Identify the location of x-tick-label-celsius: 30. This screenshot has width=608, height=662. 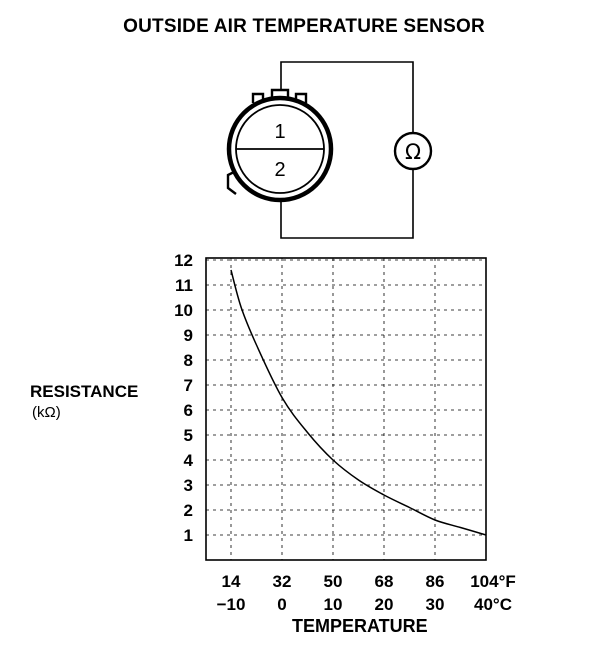
(435, 604).